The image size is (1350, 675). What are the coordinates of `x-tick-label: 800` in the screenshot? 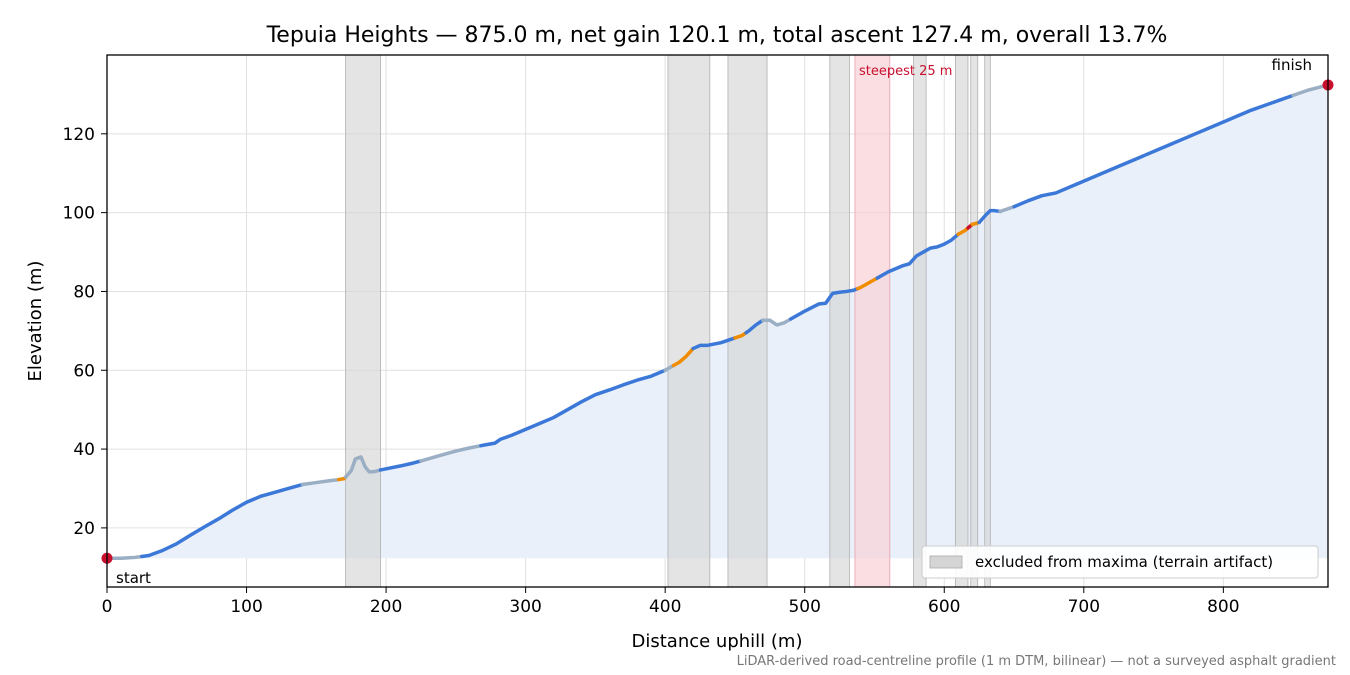 It's located at (1223, 607).